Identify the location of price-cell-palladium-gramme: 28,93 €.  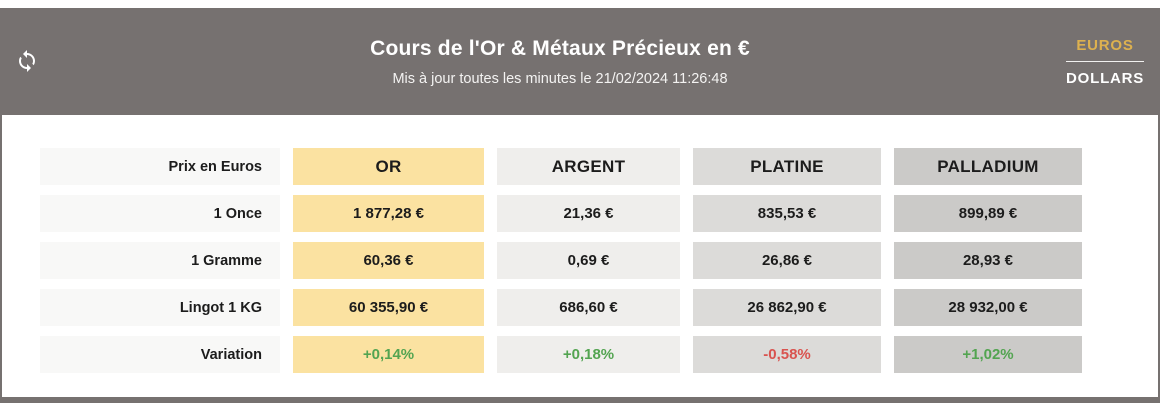
(988, 260).